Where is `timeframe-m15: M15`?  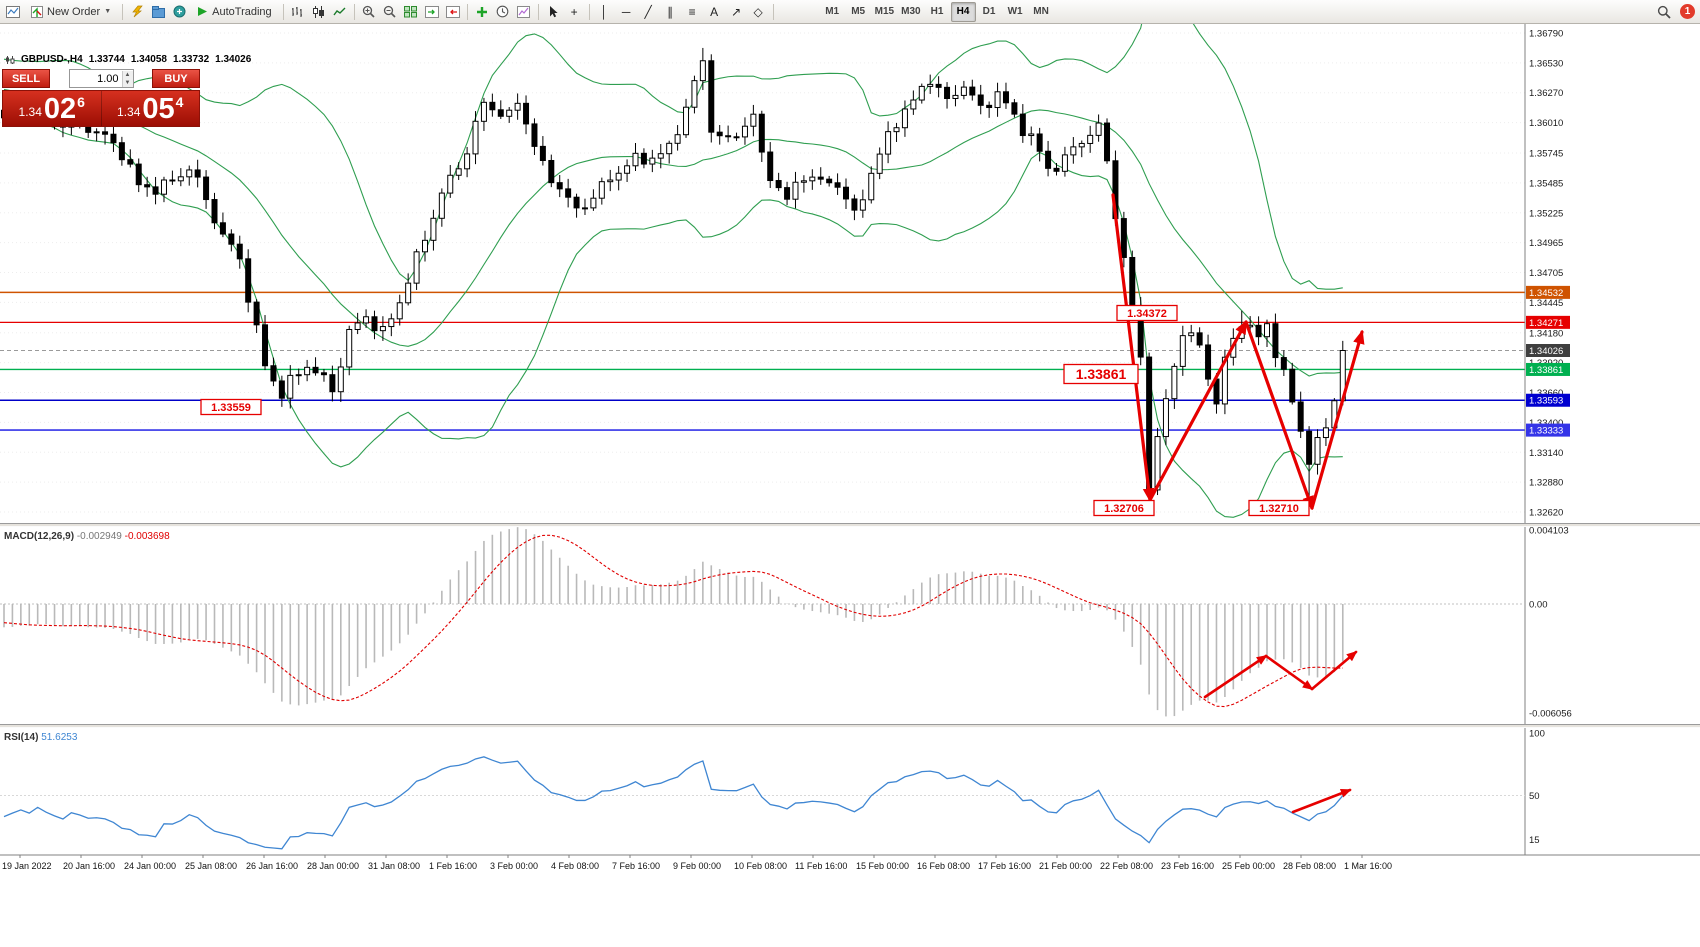
timeframe-m15: M15 is located at coordinates (884, 11).